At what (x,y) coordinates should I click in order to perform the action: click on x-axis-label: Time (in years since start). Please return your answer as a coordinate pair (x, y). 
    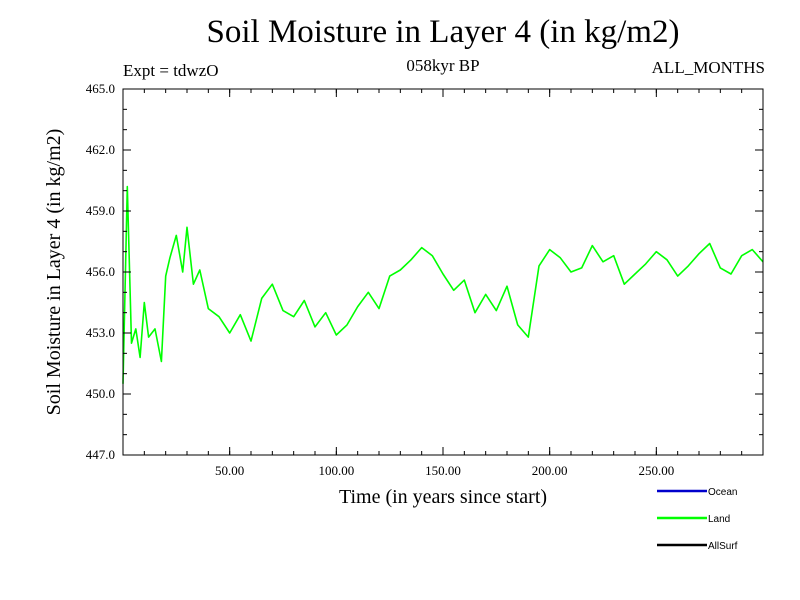
    Looking at the image, I should click on (443, 497).